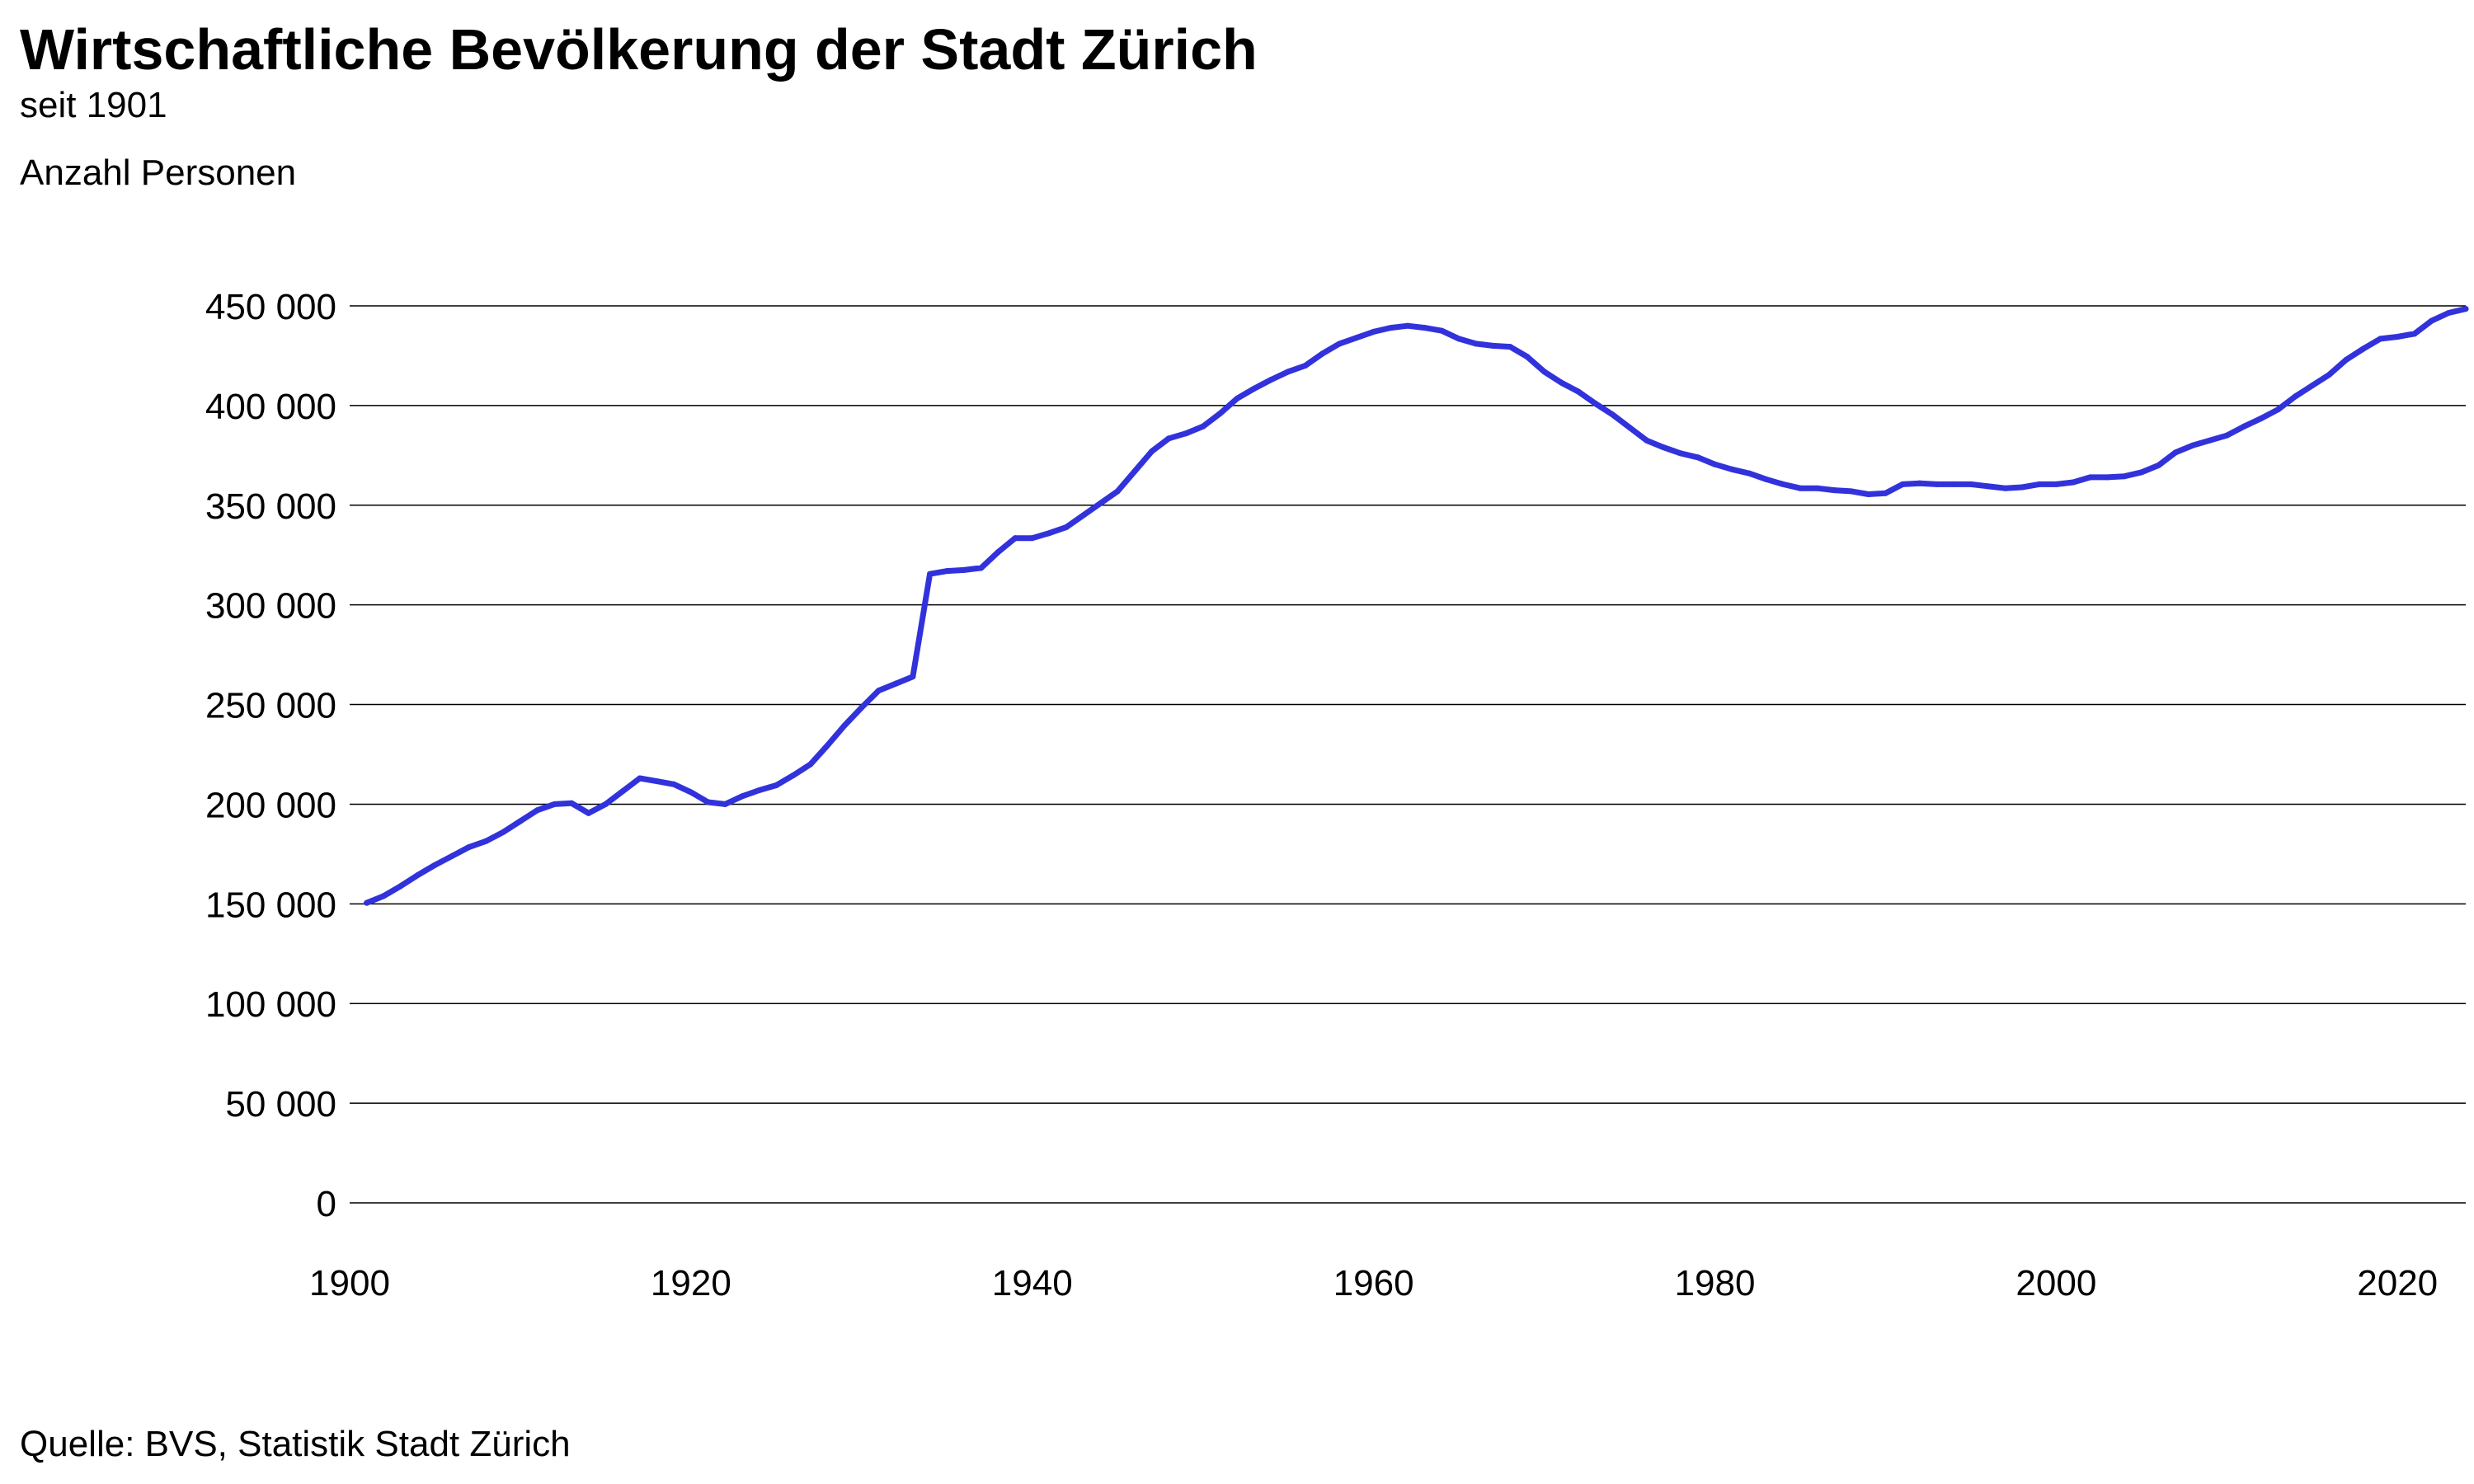 This screenshot has height=1484, width=2474. Describe the element at coordinates (270, 307) in the screenshot. I see `y-tick-label: 450 000` at that location.